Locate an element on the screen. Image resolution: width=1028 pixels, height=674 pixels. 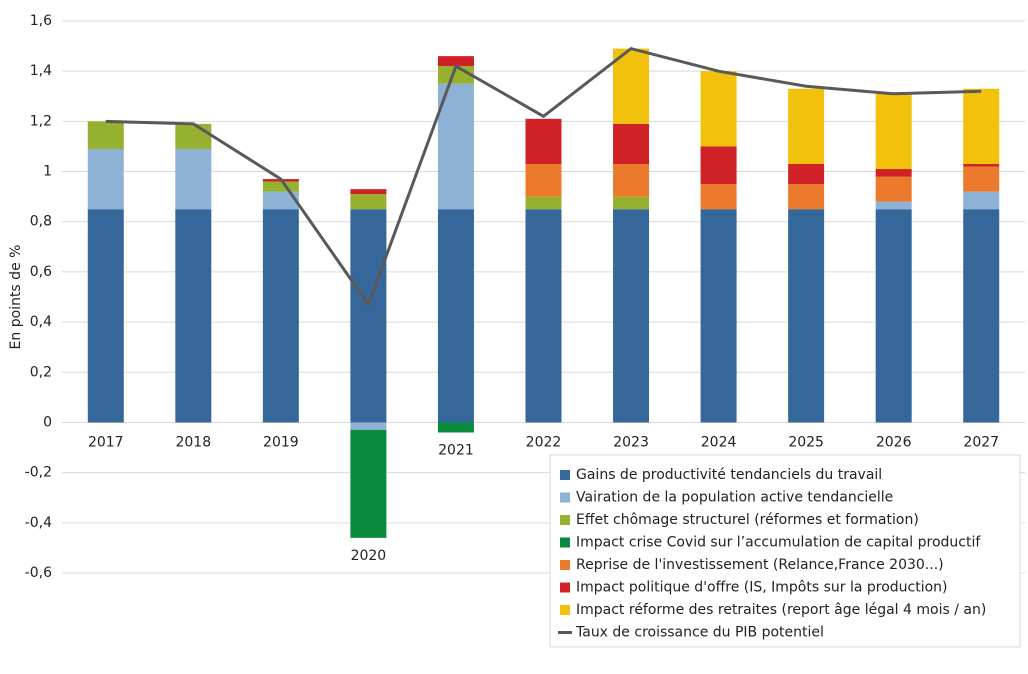
y-tick-label: 0,8 is located at coordinates (41, 222).